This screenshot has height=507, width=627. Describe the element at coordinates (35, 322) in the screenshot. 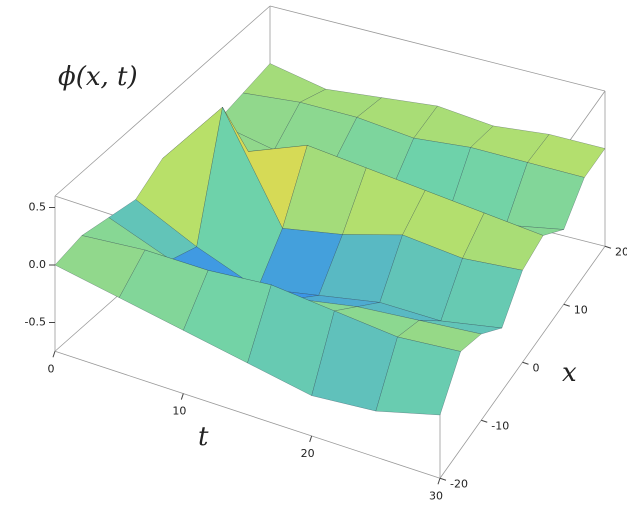

I see `z-tick-label: -0.5` at that location.